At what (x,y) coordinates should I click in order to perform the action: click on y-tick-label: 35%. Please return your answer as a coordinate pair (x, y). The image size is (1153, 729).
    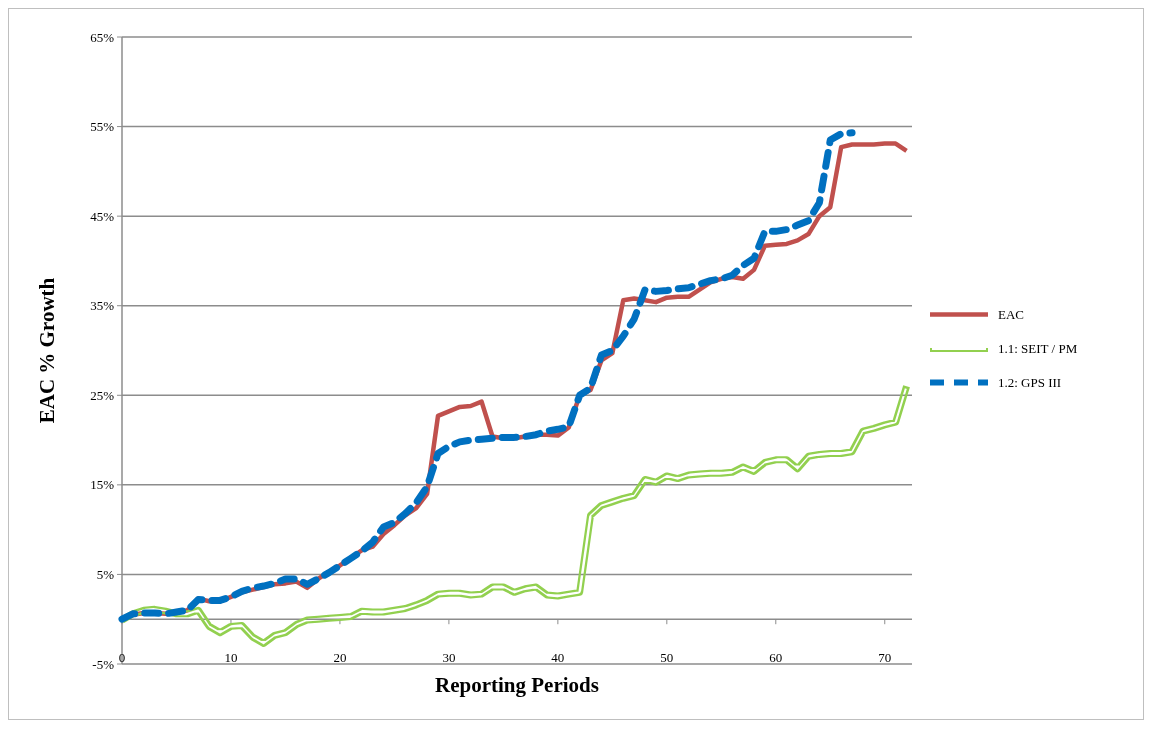
    Looking at the image, I should click on (102, 306).